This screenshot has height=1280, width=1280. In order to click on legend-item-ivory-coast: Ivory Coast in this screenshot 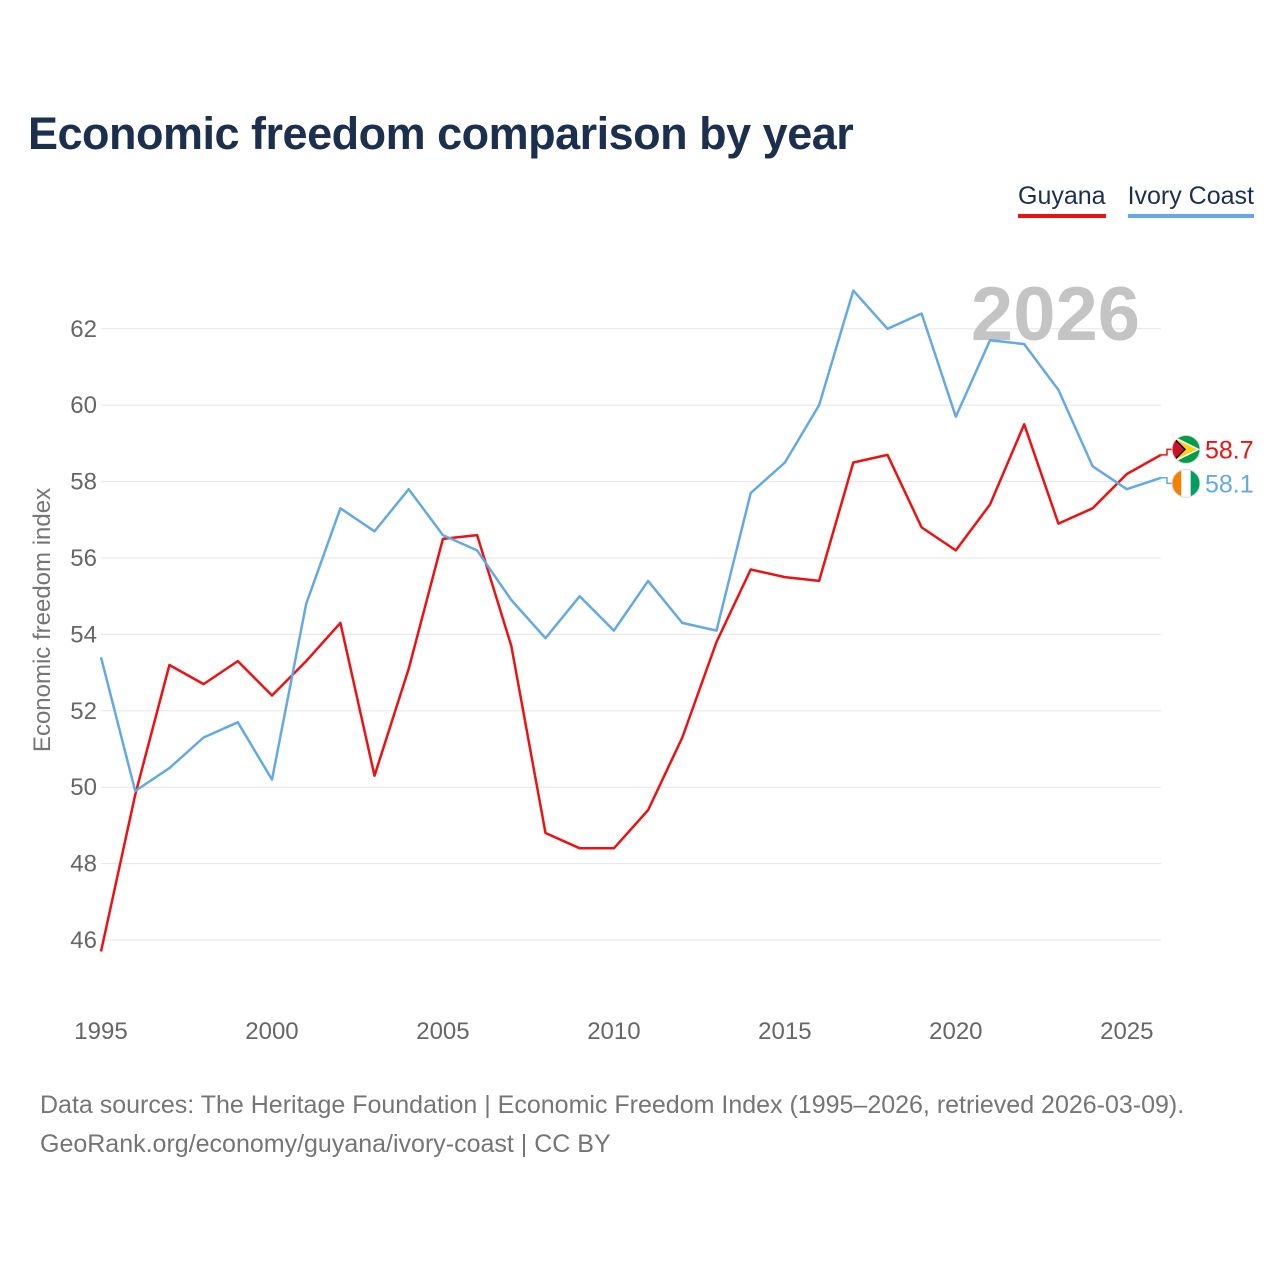, I will do `click(1190, 200)`.